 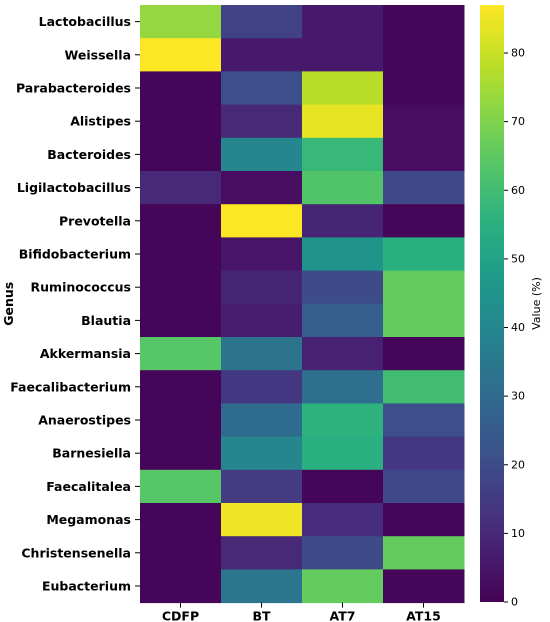 What do you see at coordinates (518, 464) in the screenshot?
I see `colorbar-tick-label: 20` at bounding box center [518, 464].